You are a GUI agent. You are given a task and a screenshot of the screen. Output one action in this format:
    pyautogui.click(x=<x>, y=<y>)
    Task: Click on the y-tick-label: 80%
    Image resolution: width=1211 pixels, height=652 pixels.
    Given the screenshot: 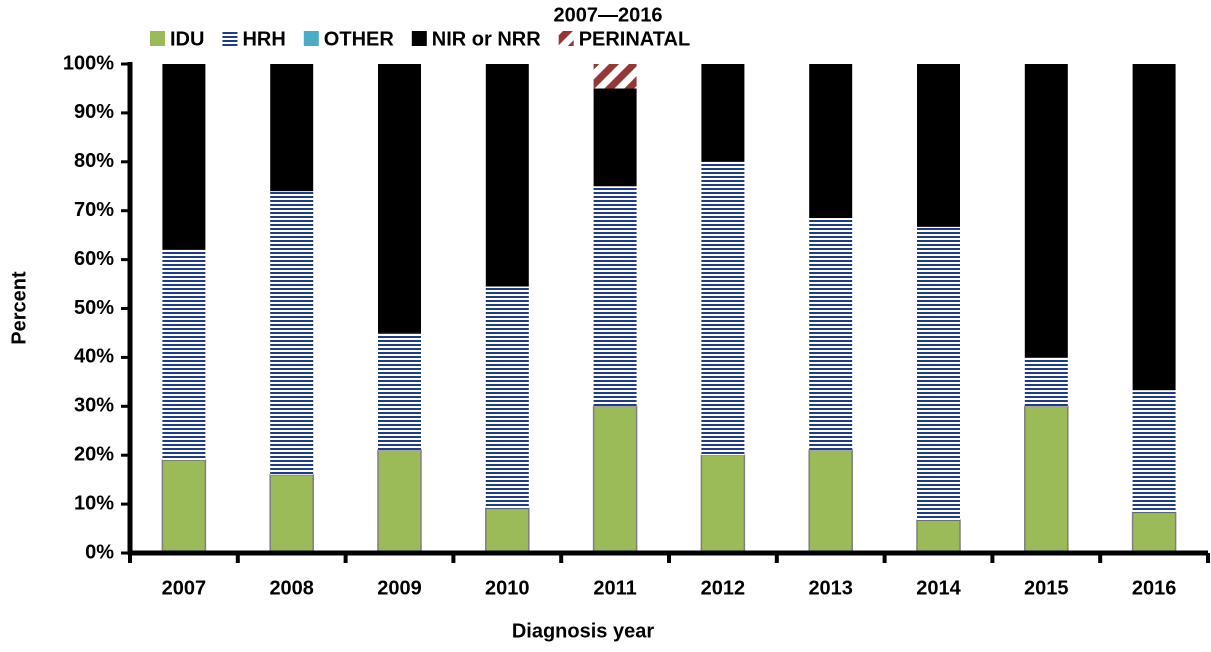 What is the action you would take?
    pyautogui.click(x=94, y=161)
    